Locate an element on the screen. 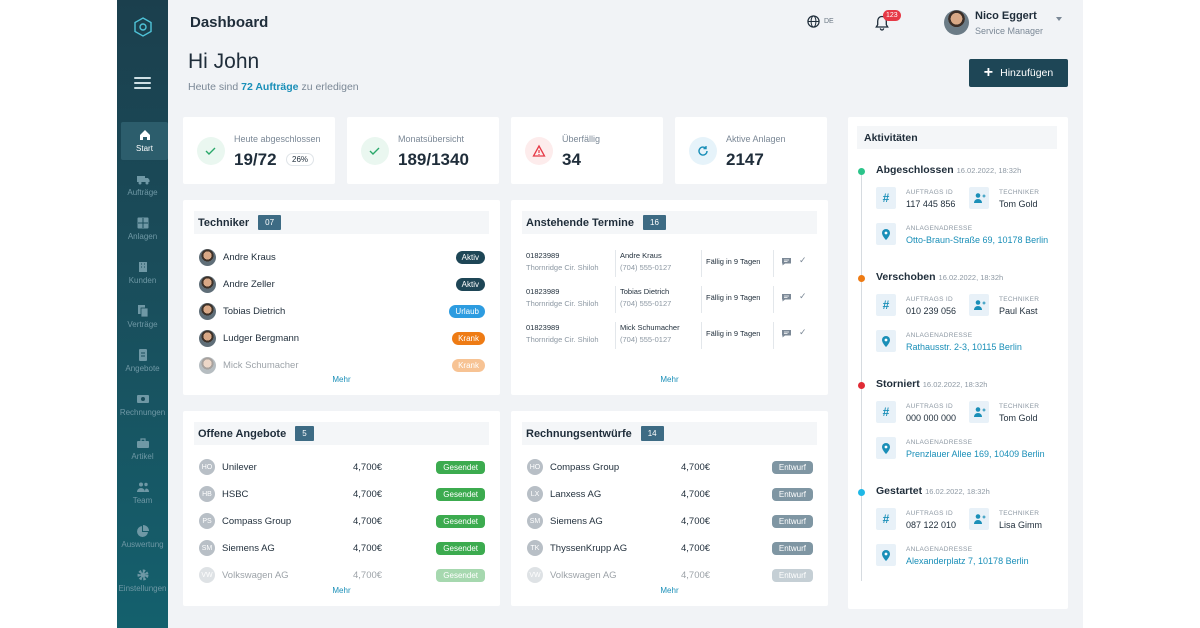 This screenshot has width=1200, height=628. sidebar-item-label: Aufträge is located at coordinates (142, 192).